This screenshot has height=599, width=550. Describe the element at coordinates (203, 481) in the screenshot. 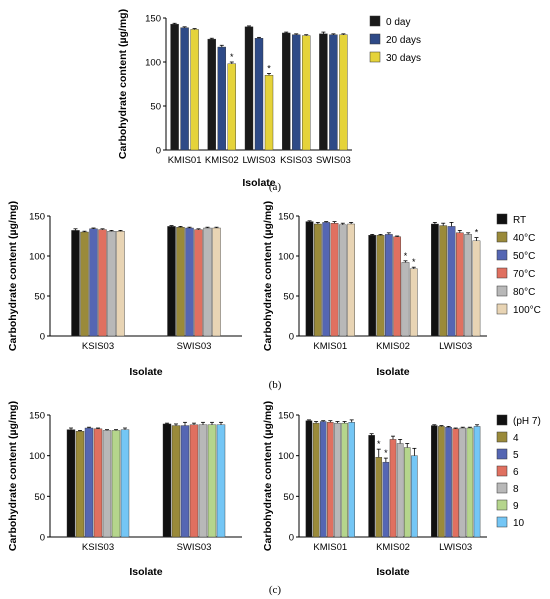

I see `bar-8-swis03` at that location.